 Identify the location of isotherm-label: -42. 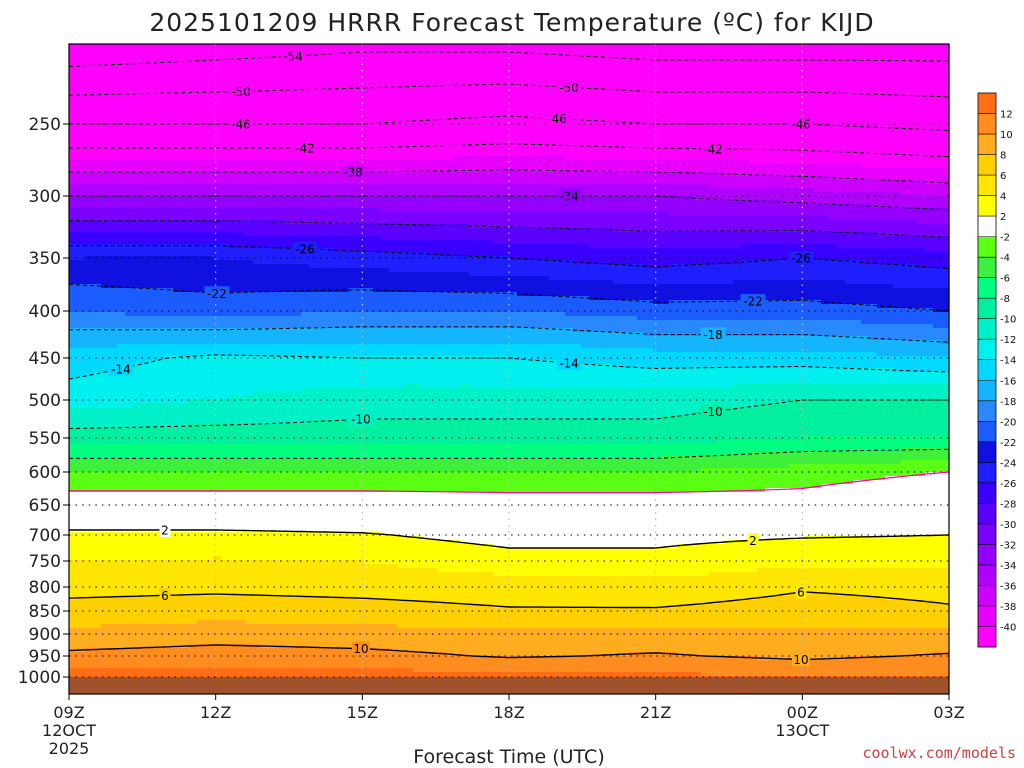
(305, 149).